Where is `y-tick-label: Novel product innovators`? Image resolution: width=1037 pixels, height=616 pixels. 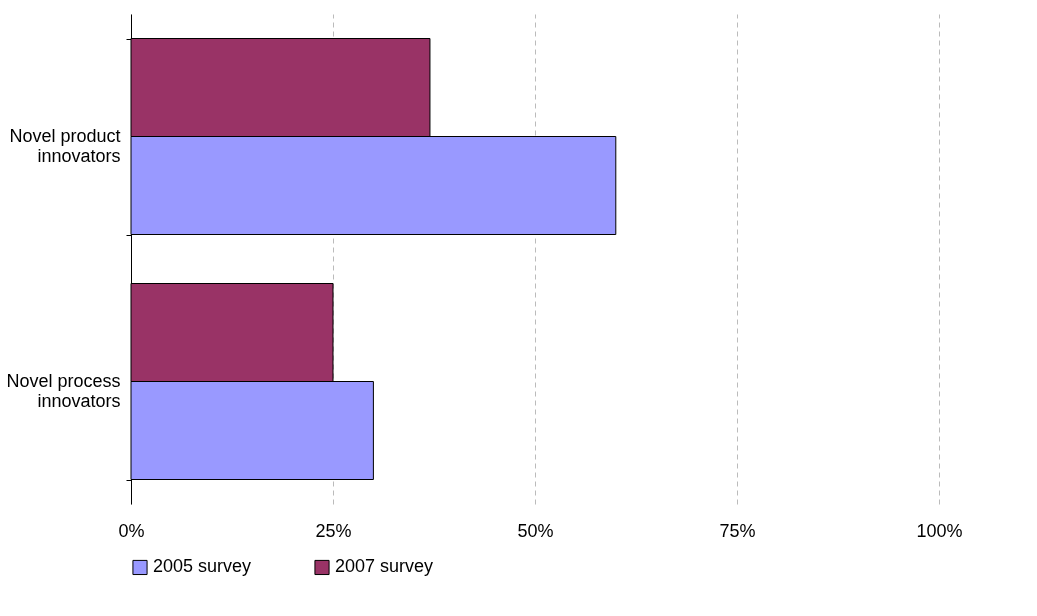
y-tick-label: Novel product innovators is located at coordinates (65, 146).